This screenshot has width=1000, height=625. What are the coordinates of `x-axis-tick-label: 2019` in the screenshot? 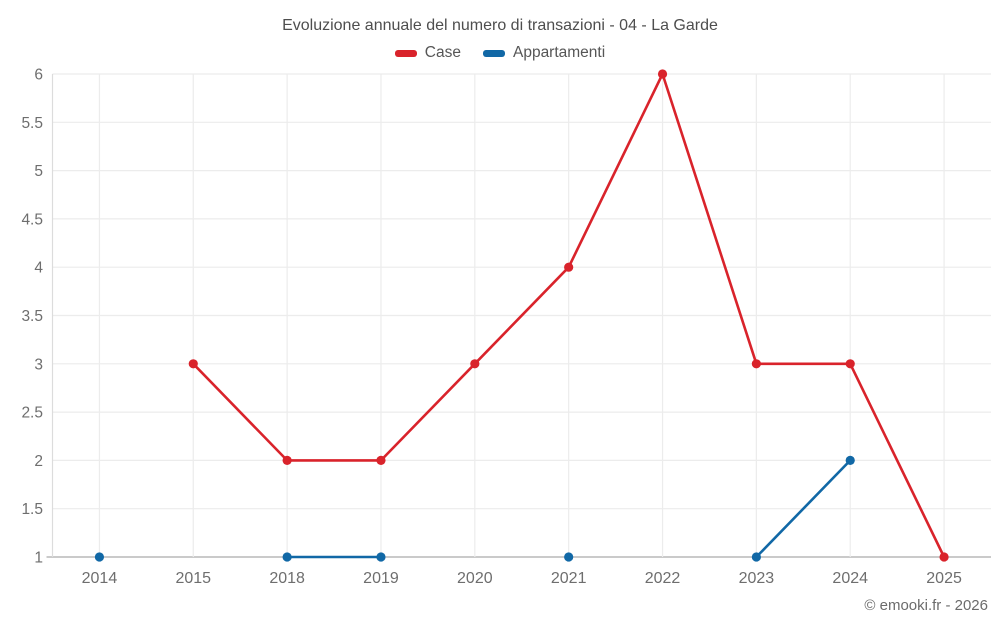 It's located at (381, 578).